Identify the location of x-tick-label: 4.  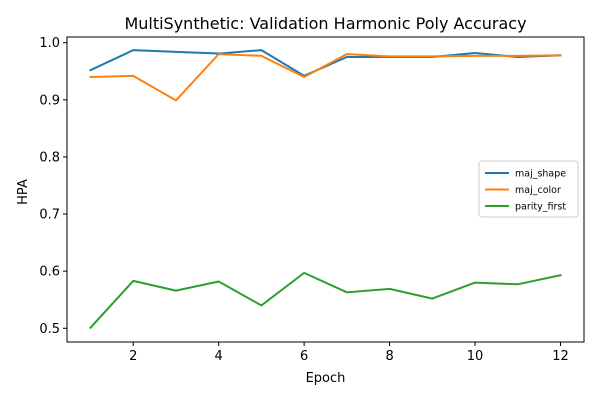
(219, 356).